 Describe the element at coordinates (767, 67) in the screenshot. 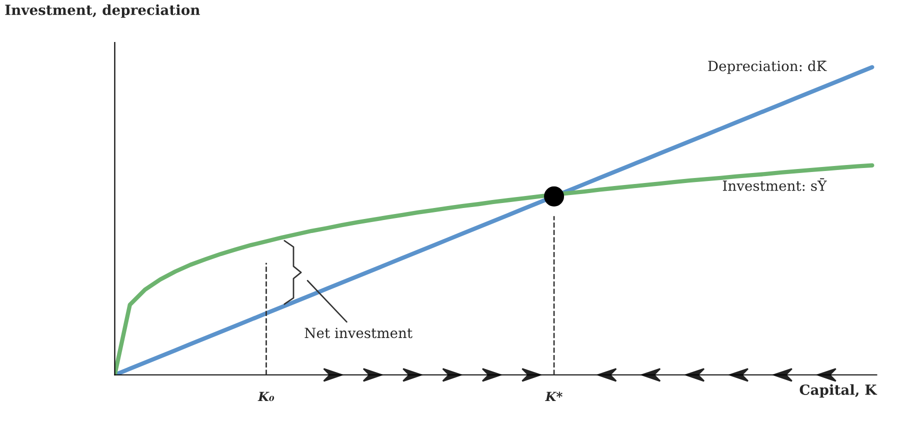

I see `series-label: Depreciation: dK̄` at that location.